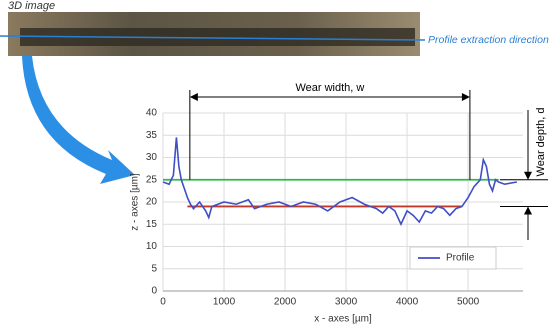 This screenshot has height=334, width=550. Describe the element at coordinates (488, 40) in the screenshot. I see `direction-label: Profile extraction direction` at that location.